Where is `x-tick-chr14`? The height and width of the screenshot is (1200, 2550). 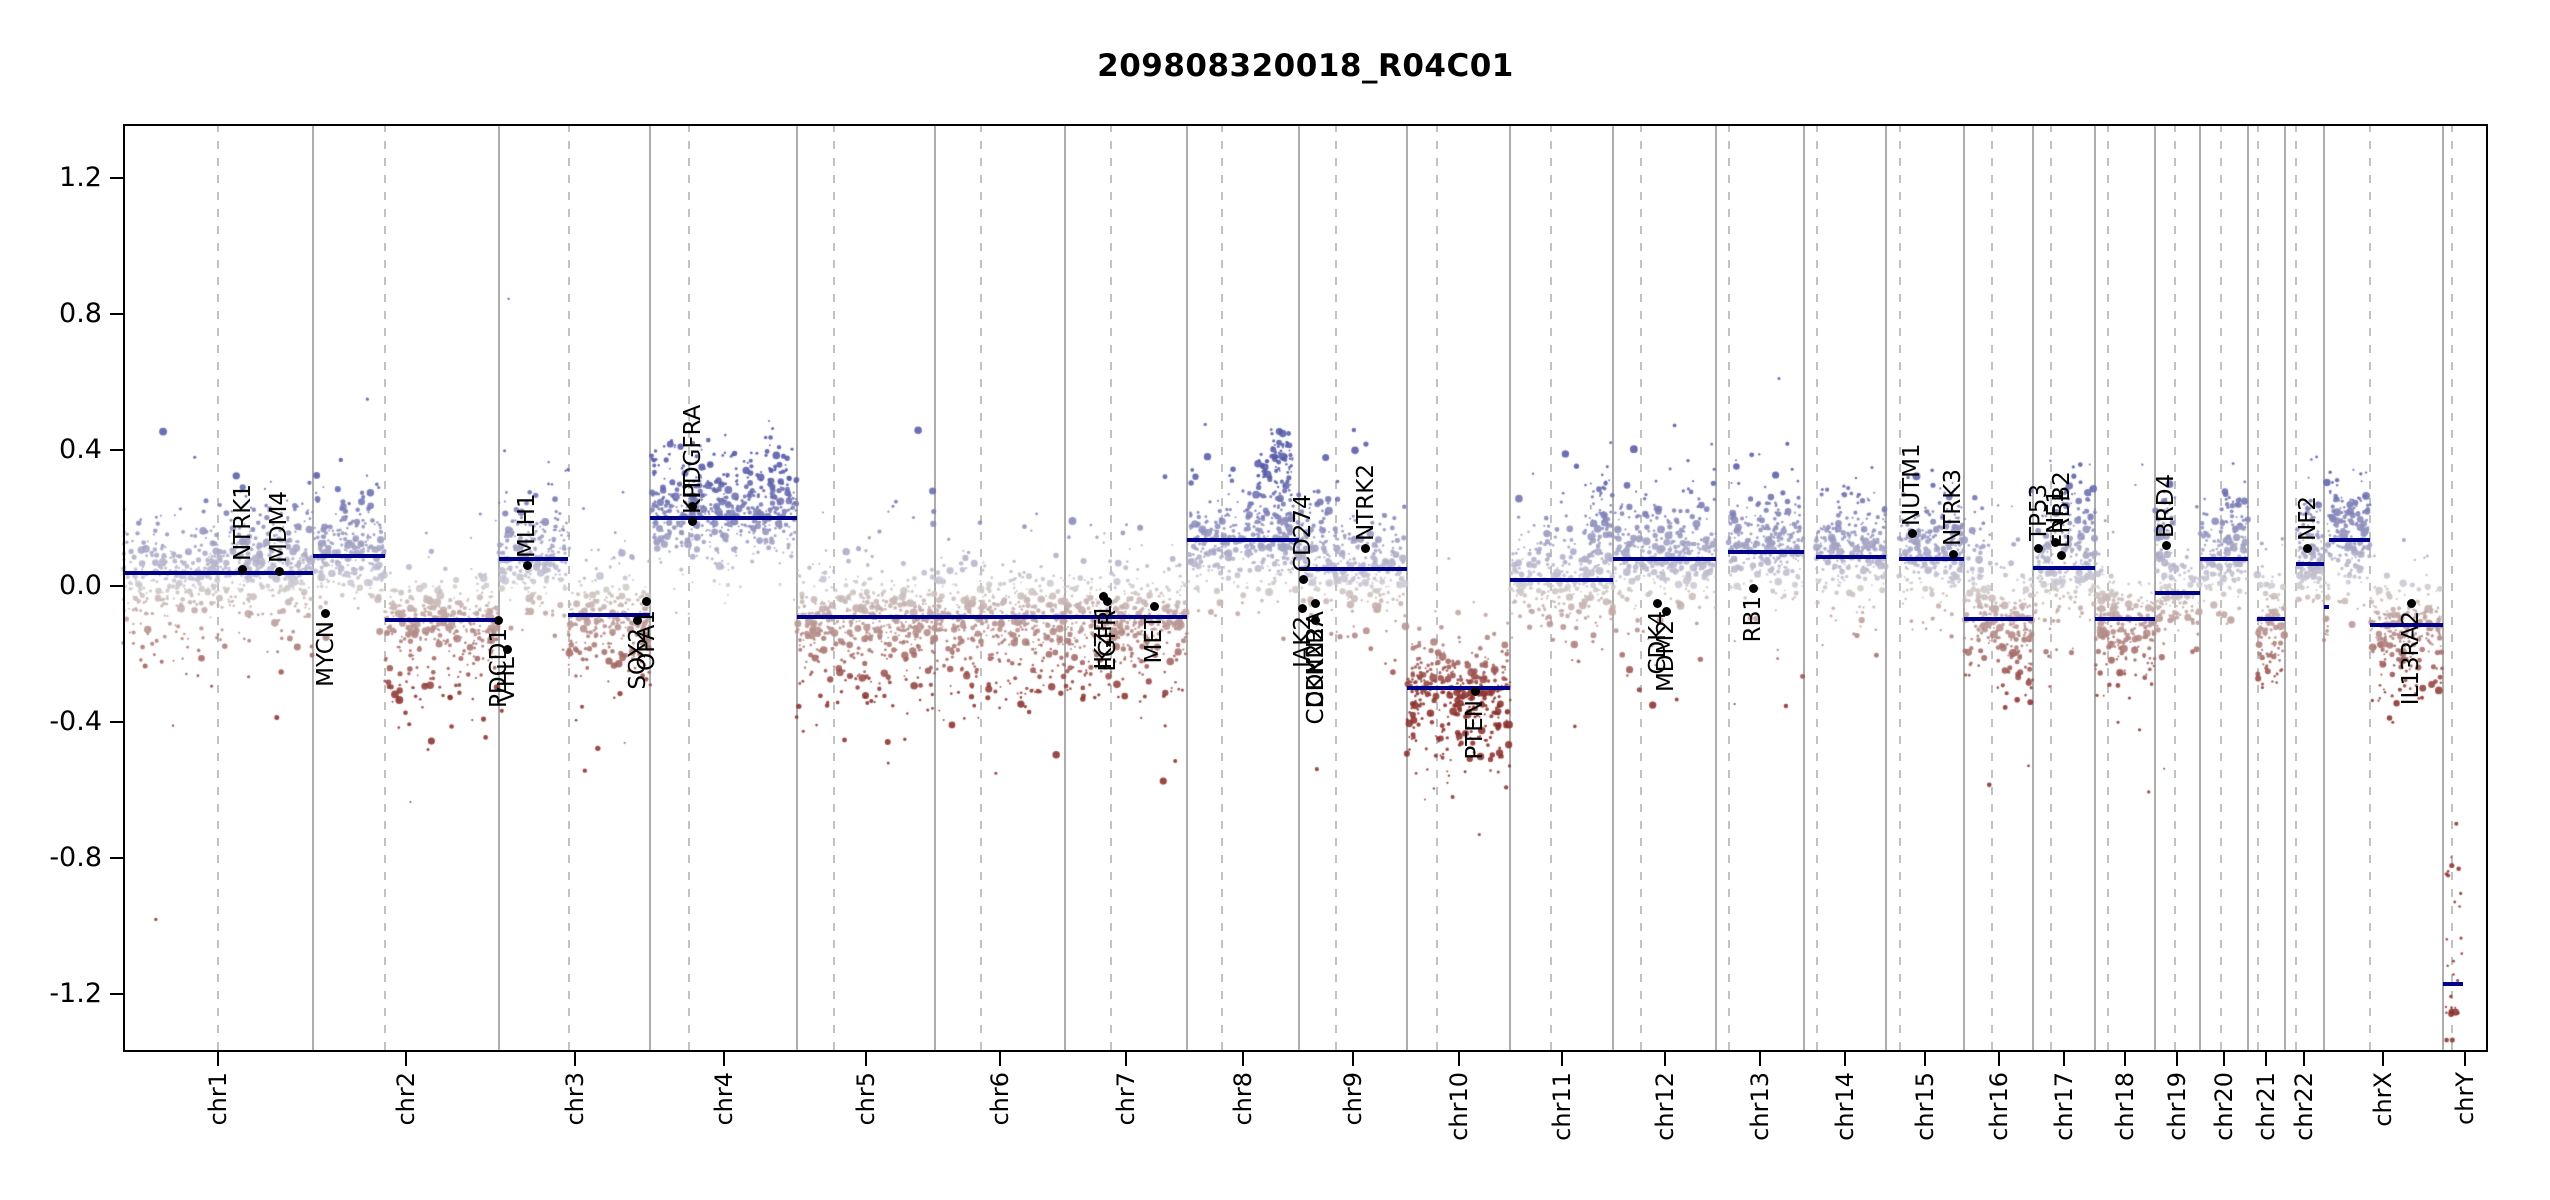 x-tick-chr14 is located at coordinates (1844, 1059).